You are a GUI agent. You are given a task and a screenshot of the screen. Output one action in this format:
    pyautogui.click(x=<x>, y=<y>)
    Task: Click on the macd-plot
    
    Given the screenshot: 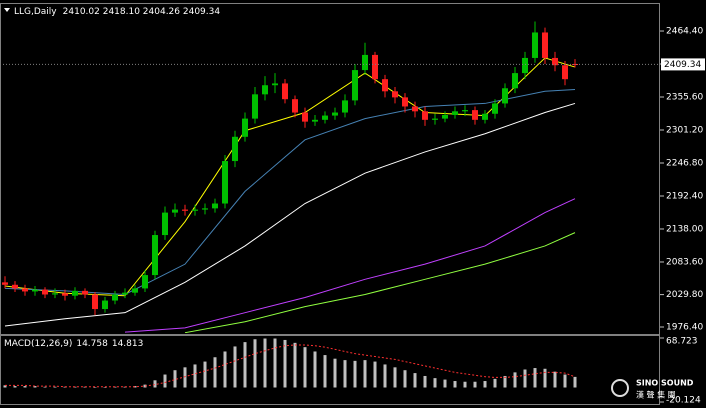 What is the action you would take?
    pyautogui.click(x=290, y=363)
    